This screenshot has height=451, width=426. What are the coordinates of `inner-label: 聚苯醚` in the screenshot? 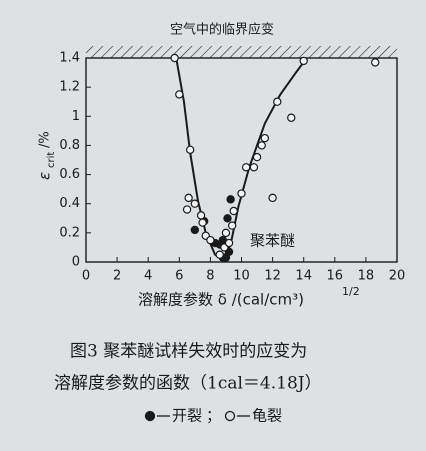 It's located at (272, 241).